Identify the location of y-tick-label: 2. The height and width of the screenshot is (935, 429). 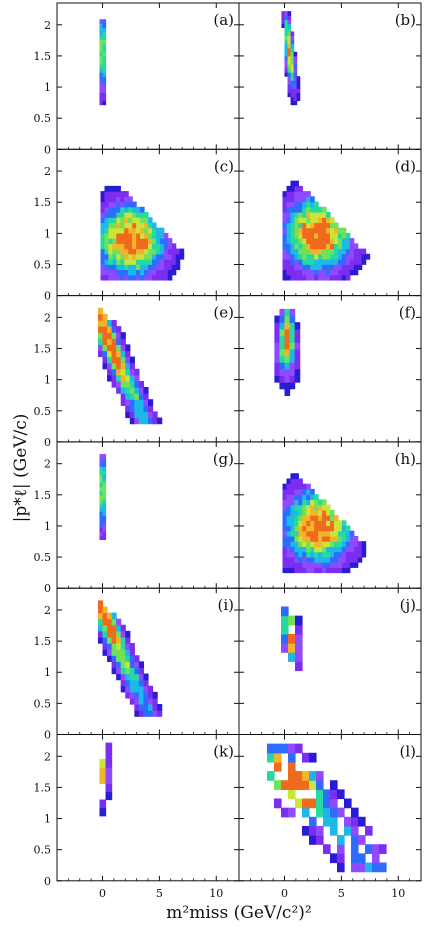
(47, 464).